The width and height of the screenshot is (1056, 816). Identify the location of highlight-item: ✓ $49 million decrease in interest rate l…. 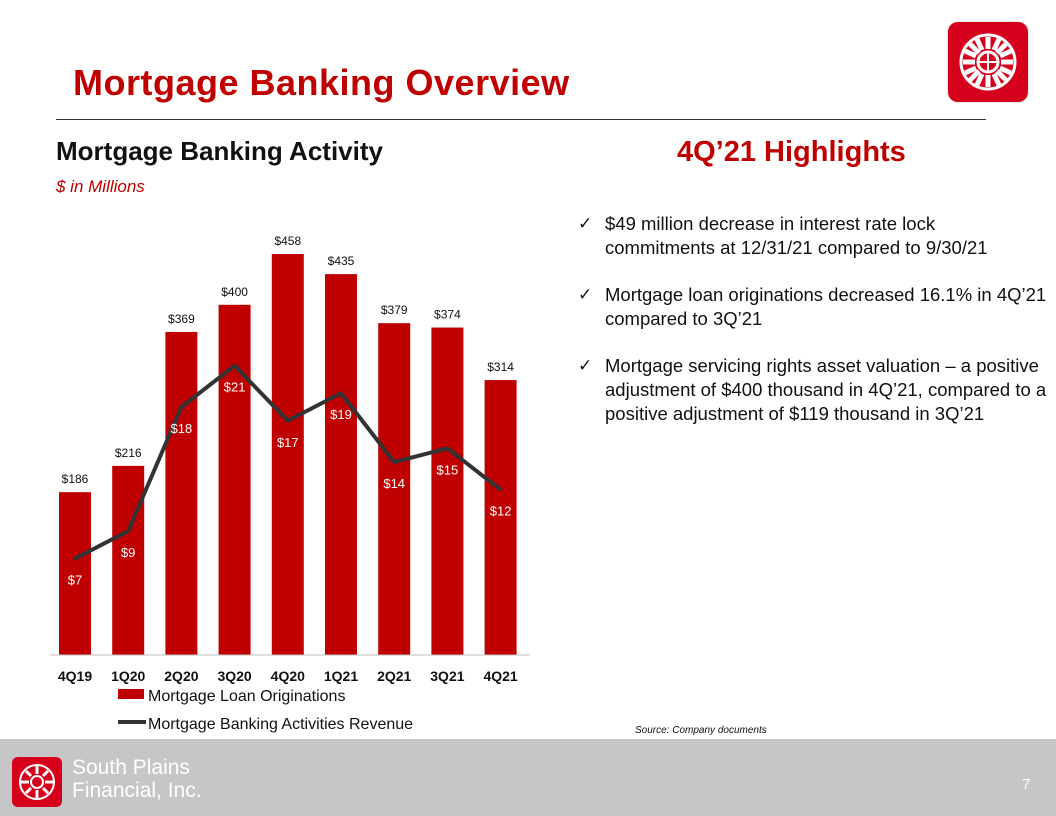
(813, 236).